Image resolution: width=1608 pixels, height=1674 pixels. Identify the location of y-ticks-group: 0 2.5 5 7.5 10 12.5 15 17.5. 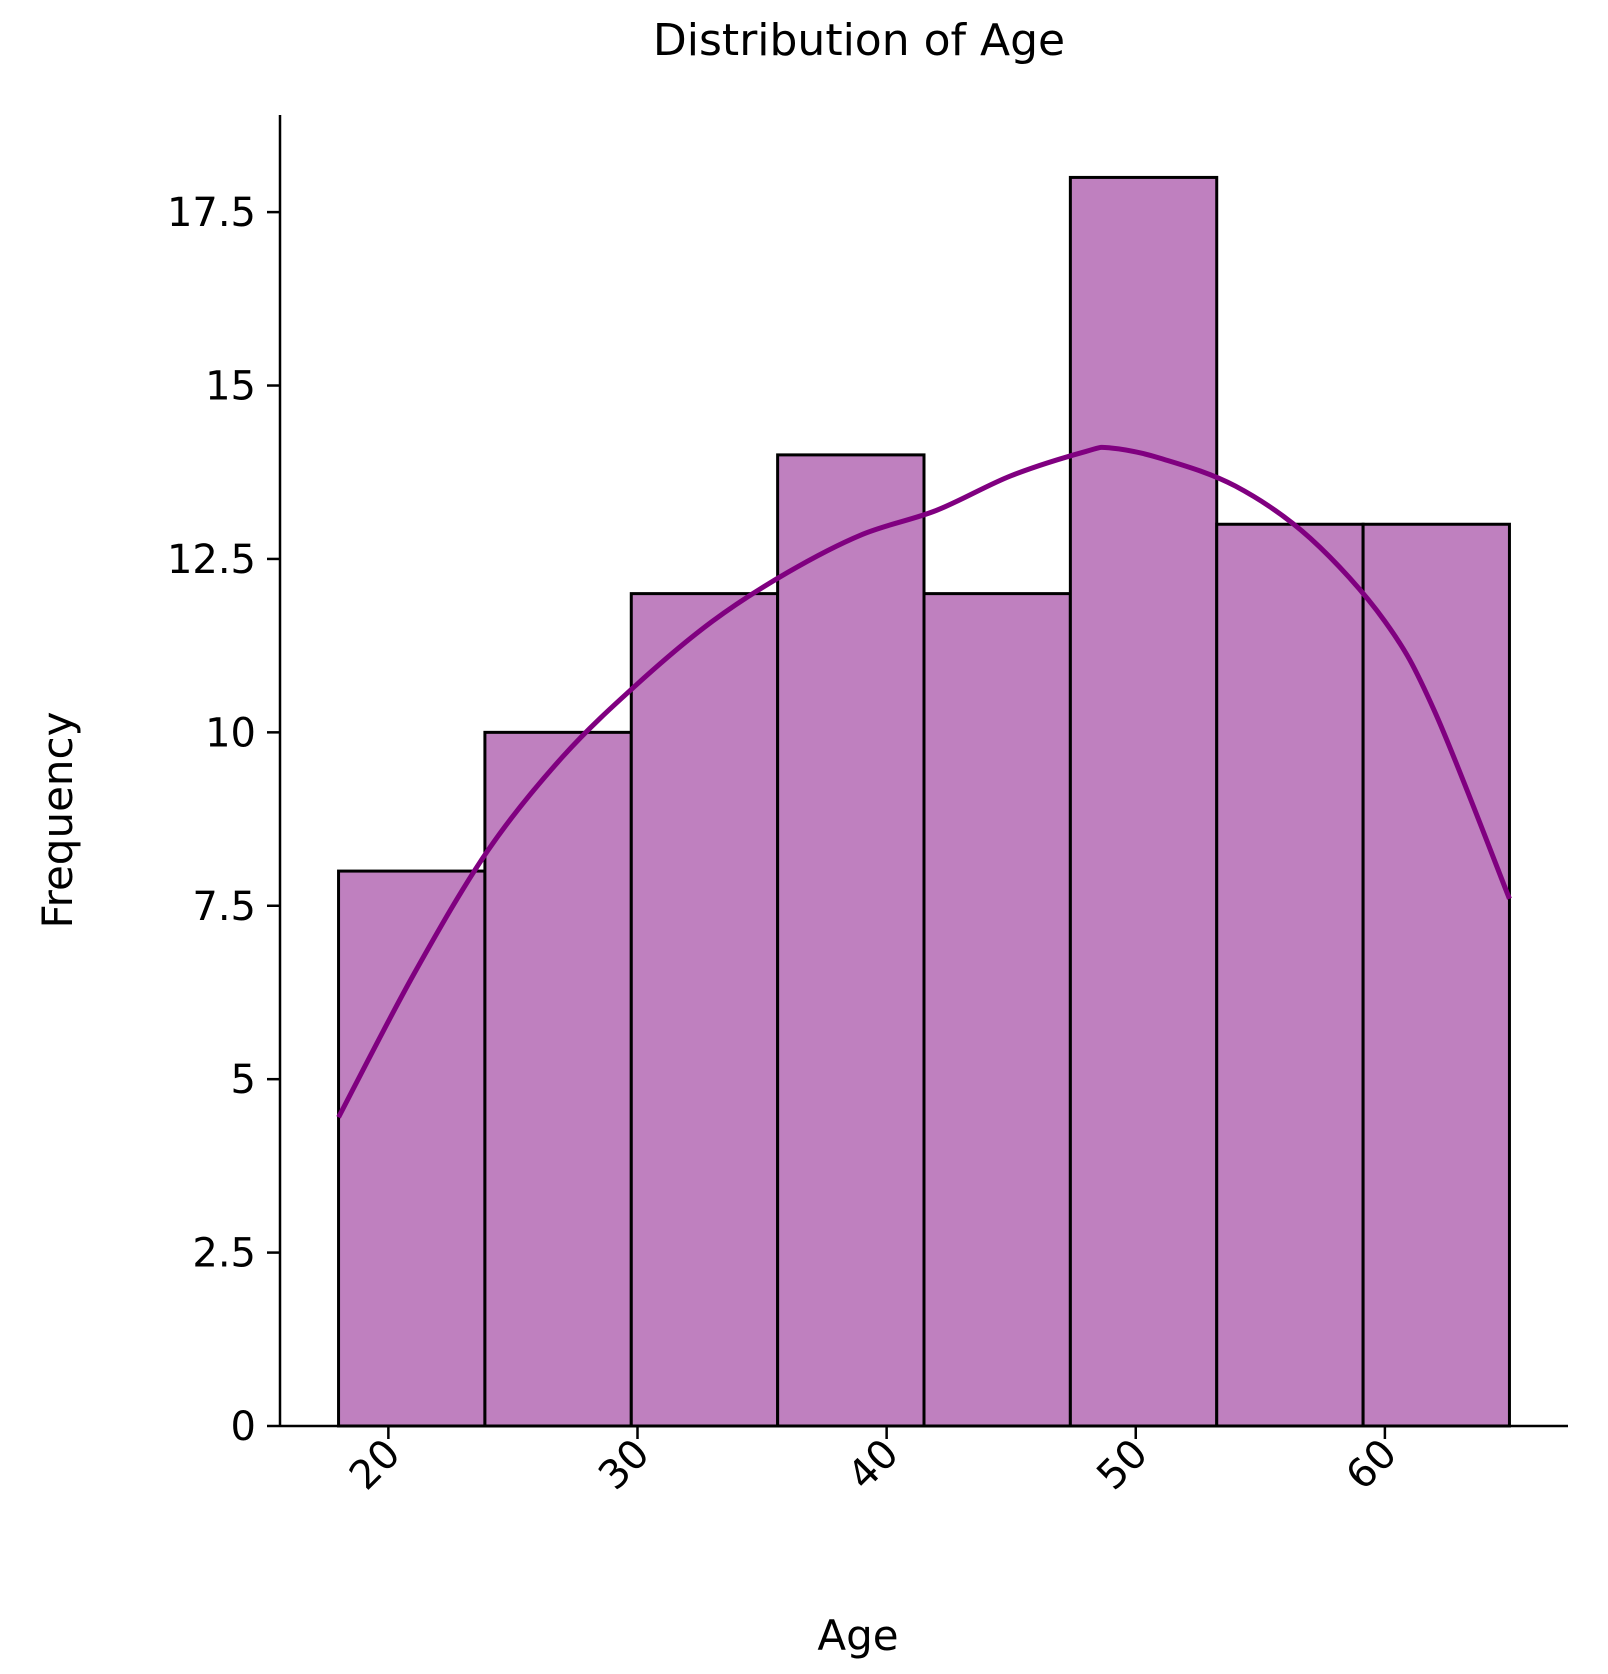
(223, 820).